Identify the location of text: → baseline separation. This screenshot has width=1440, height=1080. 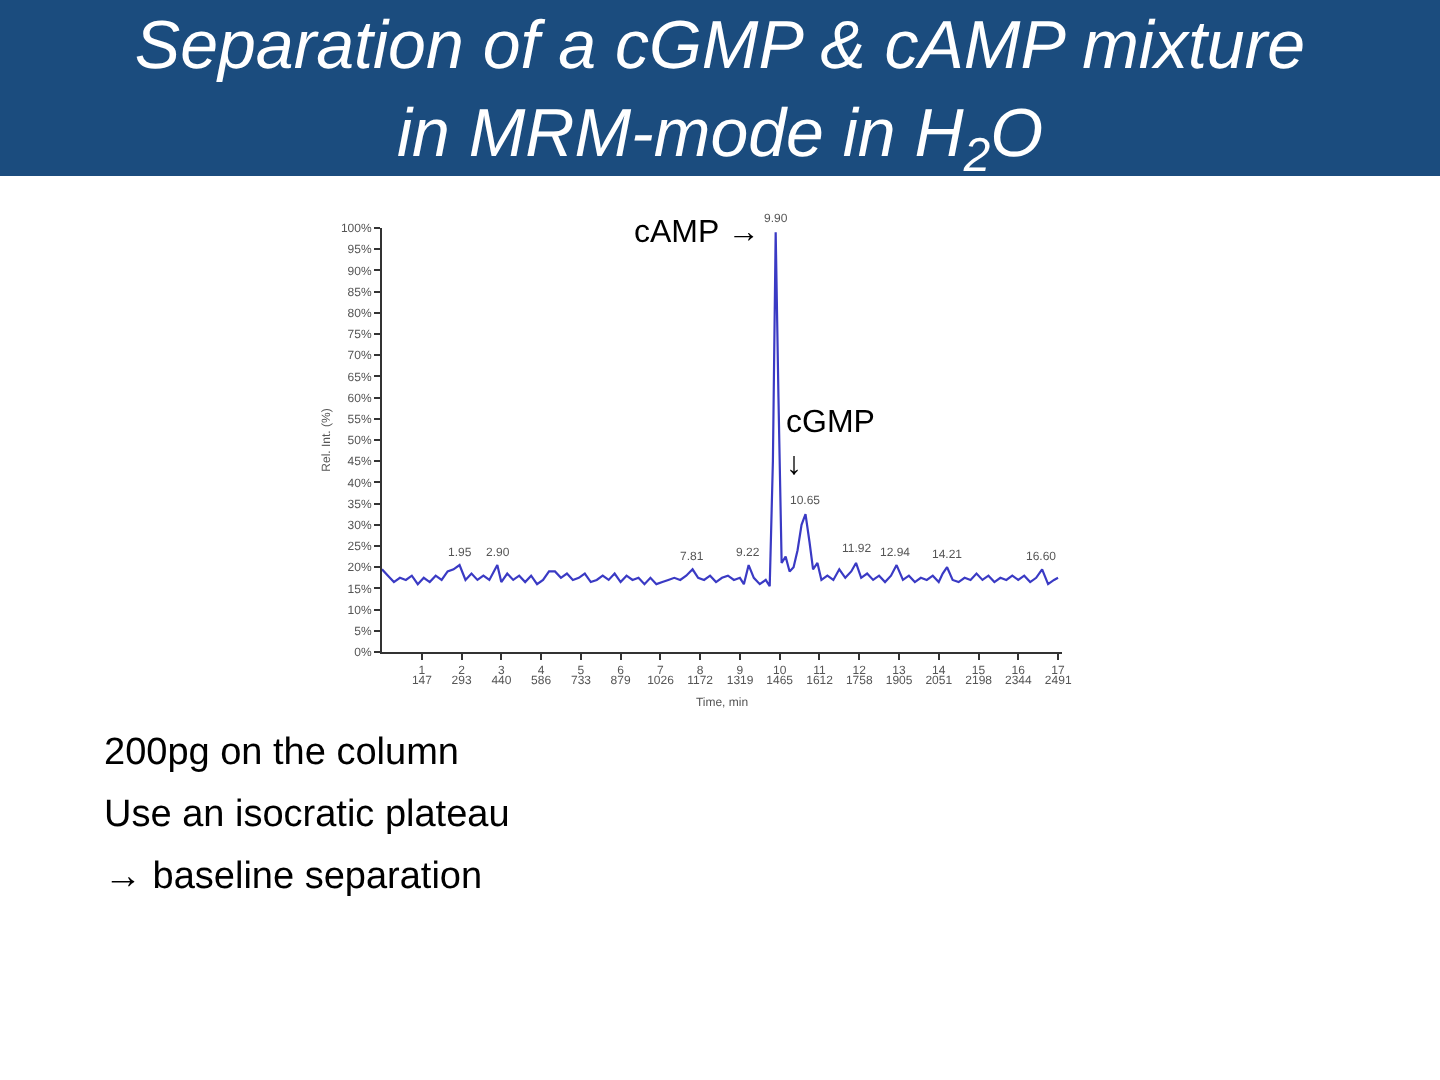
(293, 877).